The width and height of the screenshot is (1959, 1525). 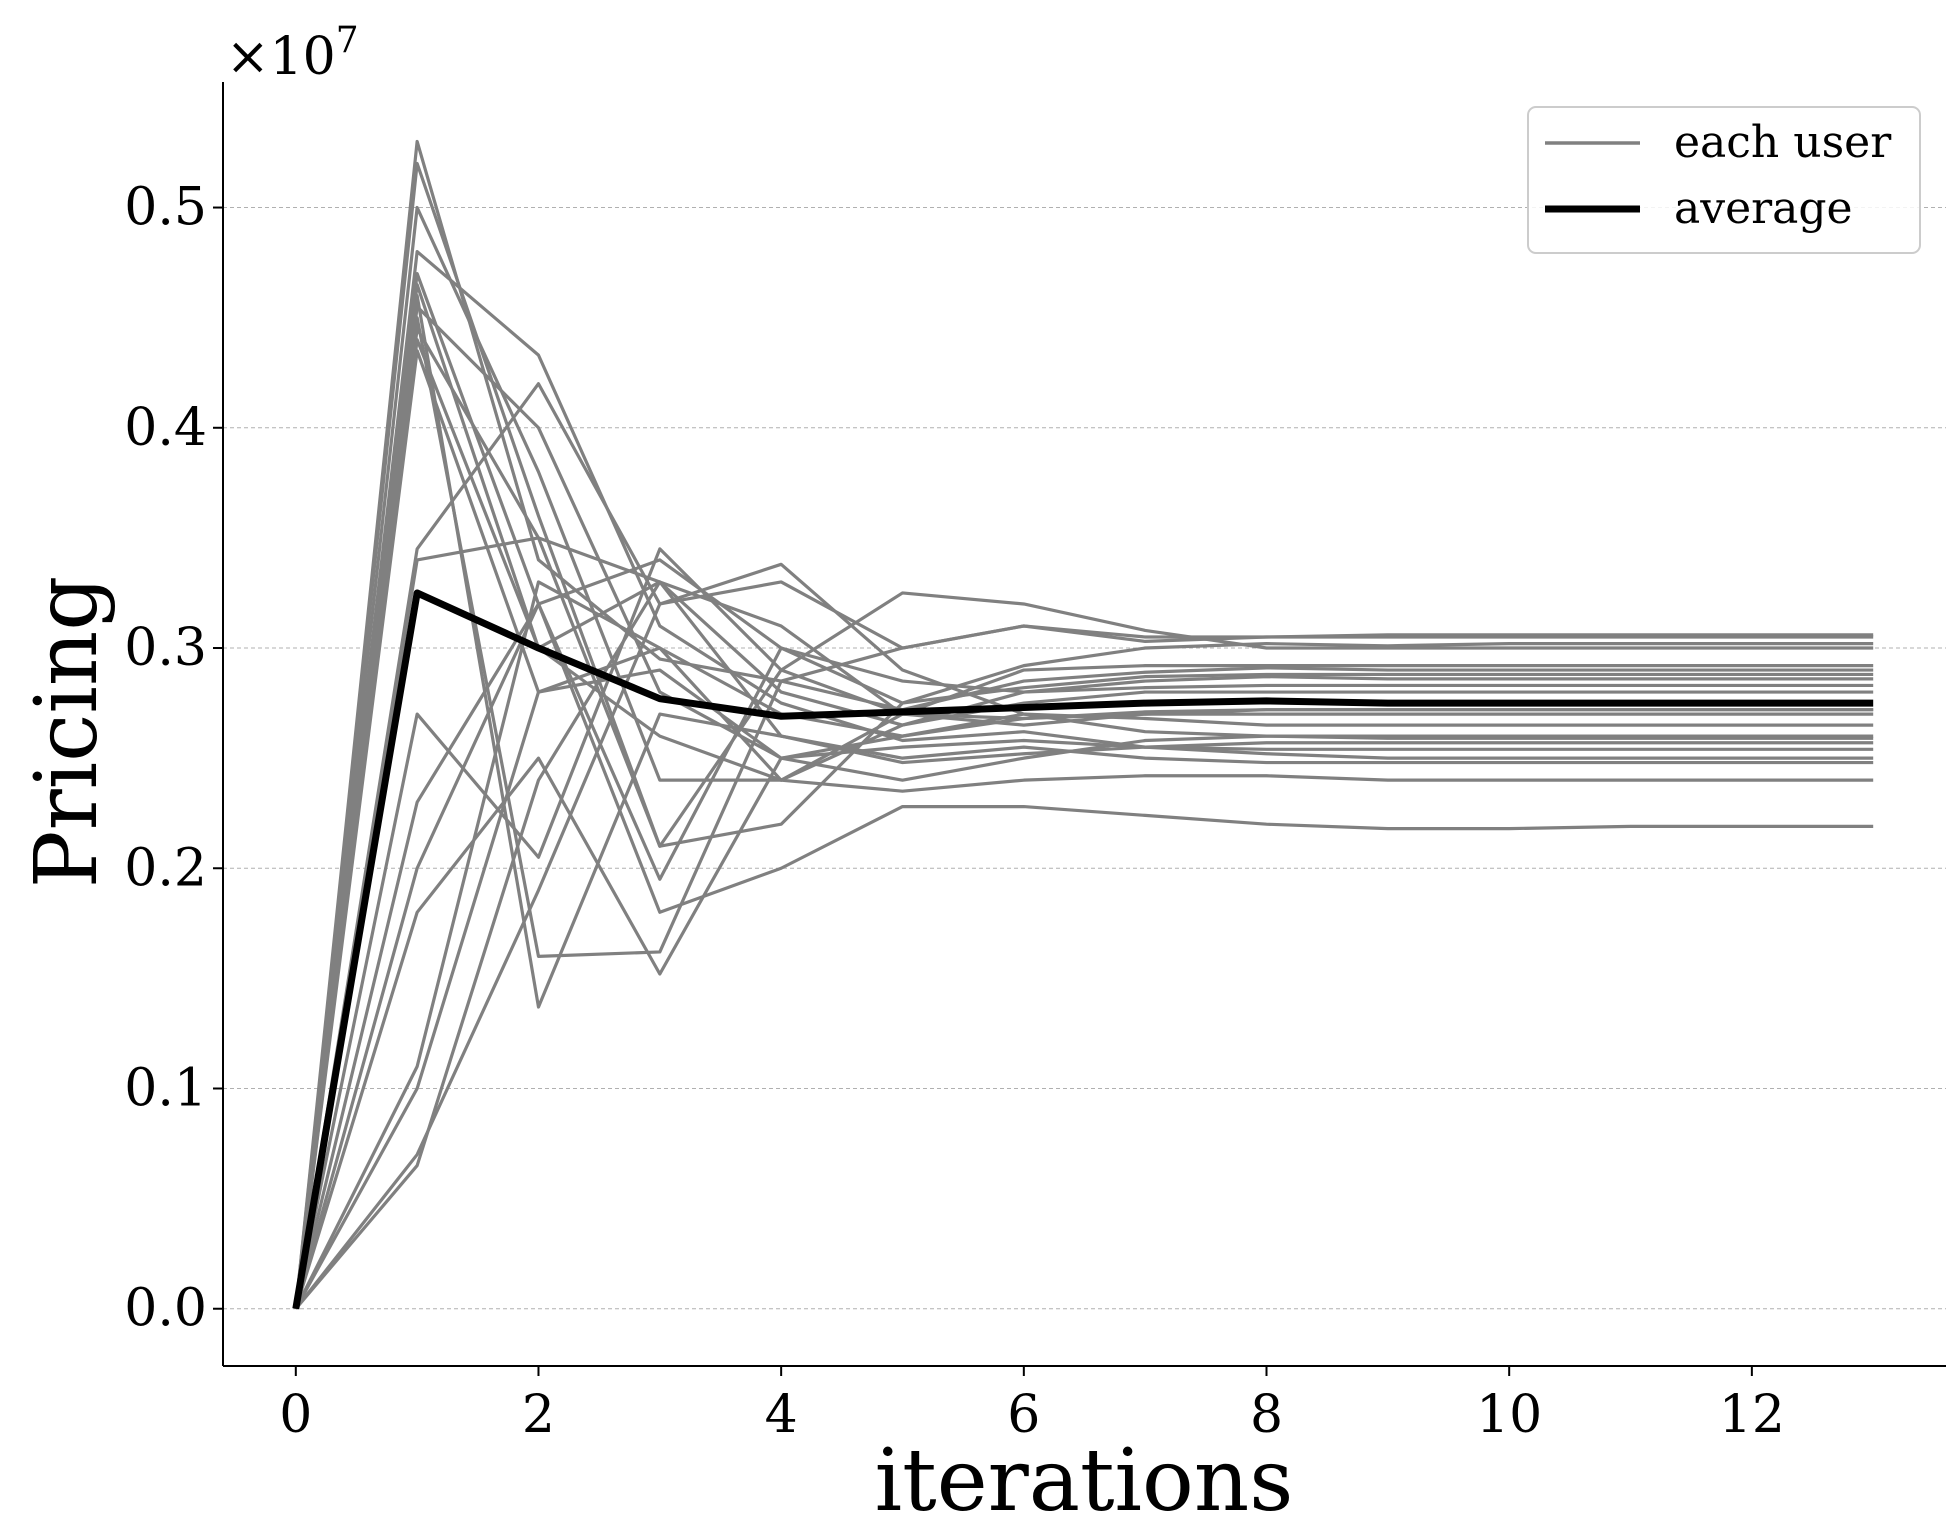 I want to click on y-tick-label: 0.3, so click(x=165, y=648).